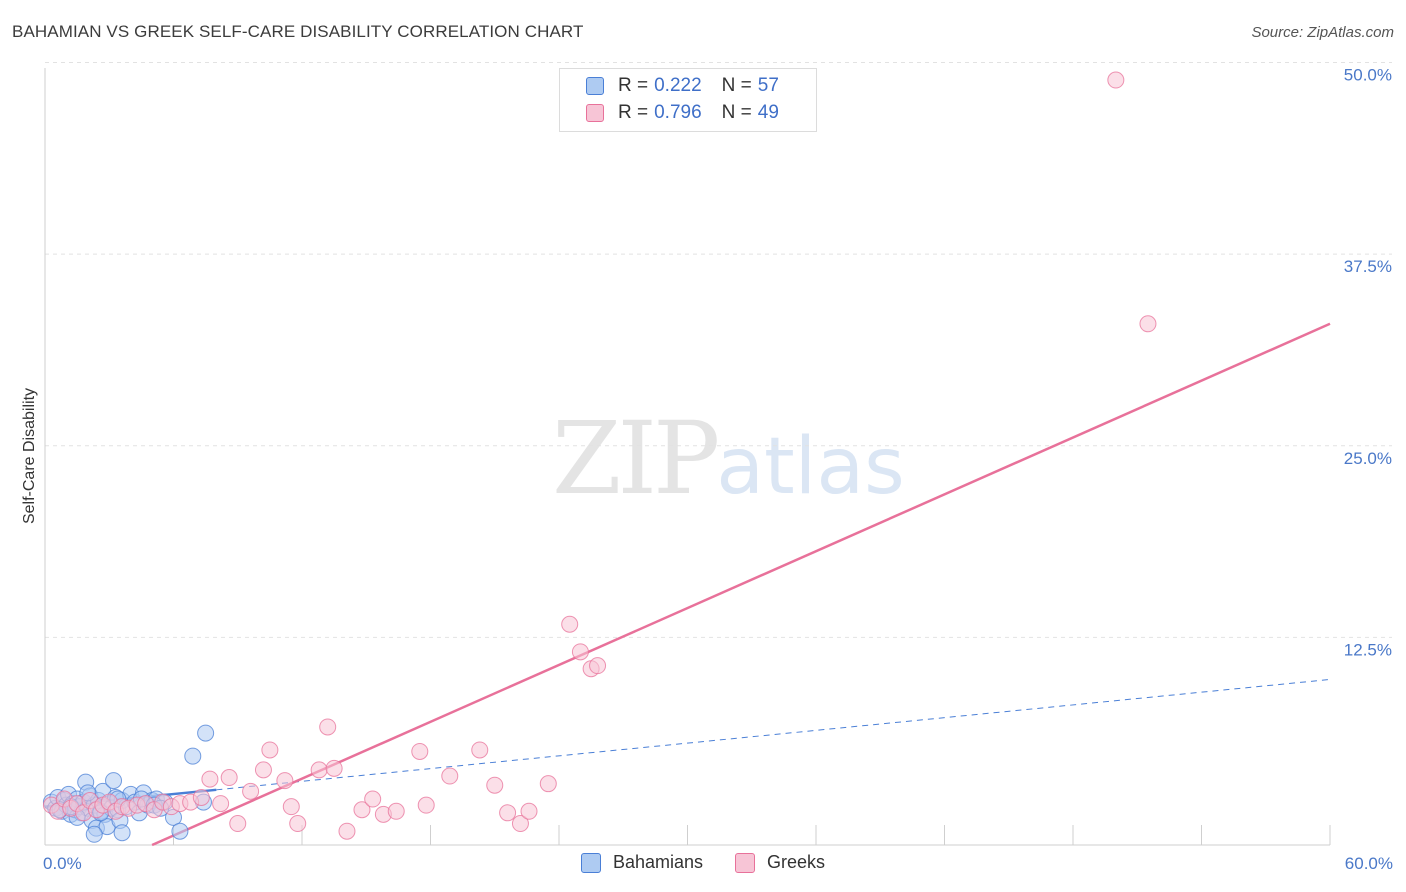 The image size is (1406, 892). Describe the element at coordinates (590, 862) in the screenshot. I see `bahamians-swatch` at that location.